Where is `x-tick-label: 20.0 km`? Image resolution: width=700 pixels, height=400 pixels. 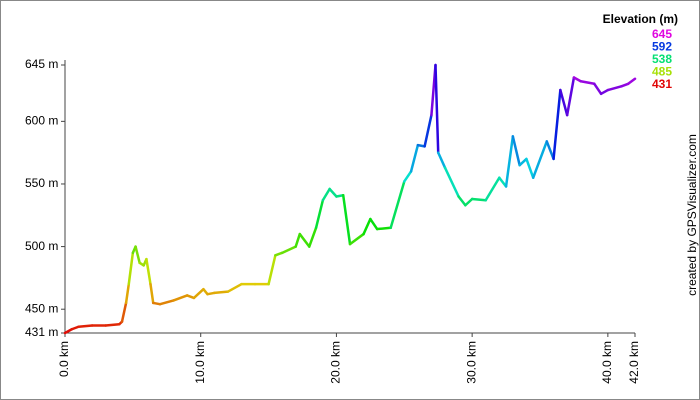
x-tick-label: 20.0 km is located at coordinates (336, 362).